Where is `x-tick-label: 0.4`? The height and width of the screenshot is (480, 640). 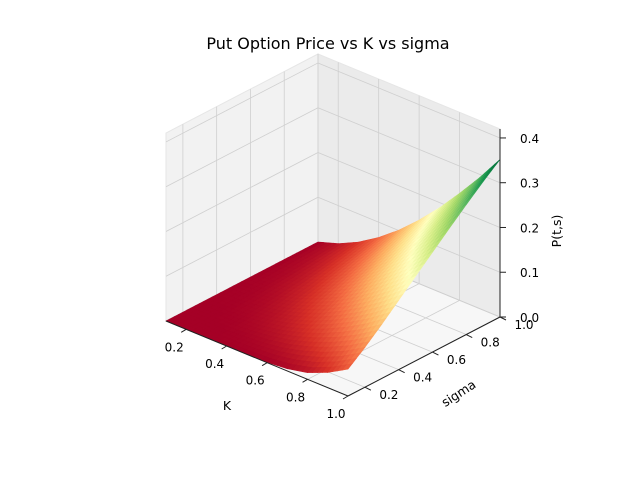 x-tick-label: 0.4 is located at coordinates (214, 364).